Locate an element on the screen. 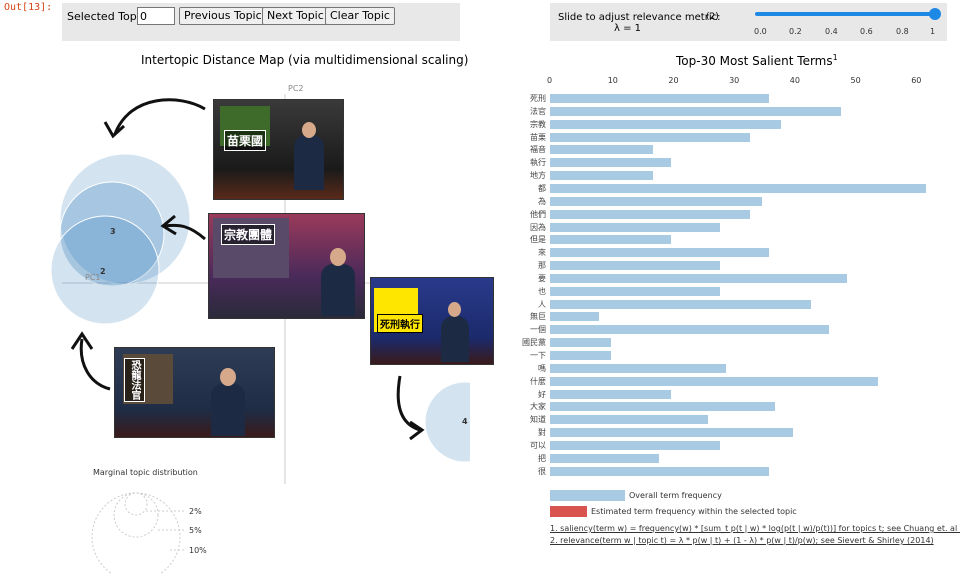 This screenshot has height=574, width=960. relevance-slider-track is located at coordinates (845, 14).